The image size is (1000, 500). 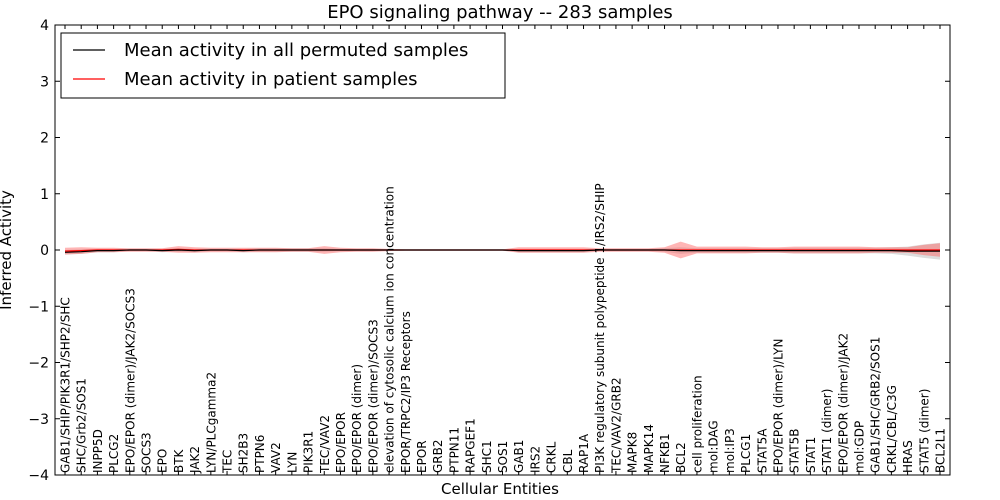 I want to click on y-tick-label: −4, so click(x=38, y=476).